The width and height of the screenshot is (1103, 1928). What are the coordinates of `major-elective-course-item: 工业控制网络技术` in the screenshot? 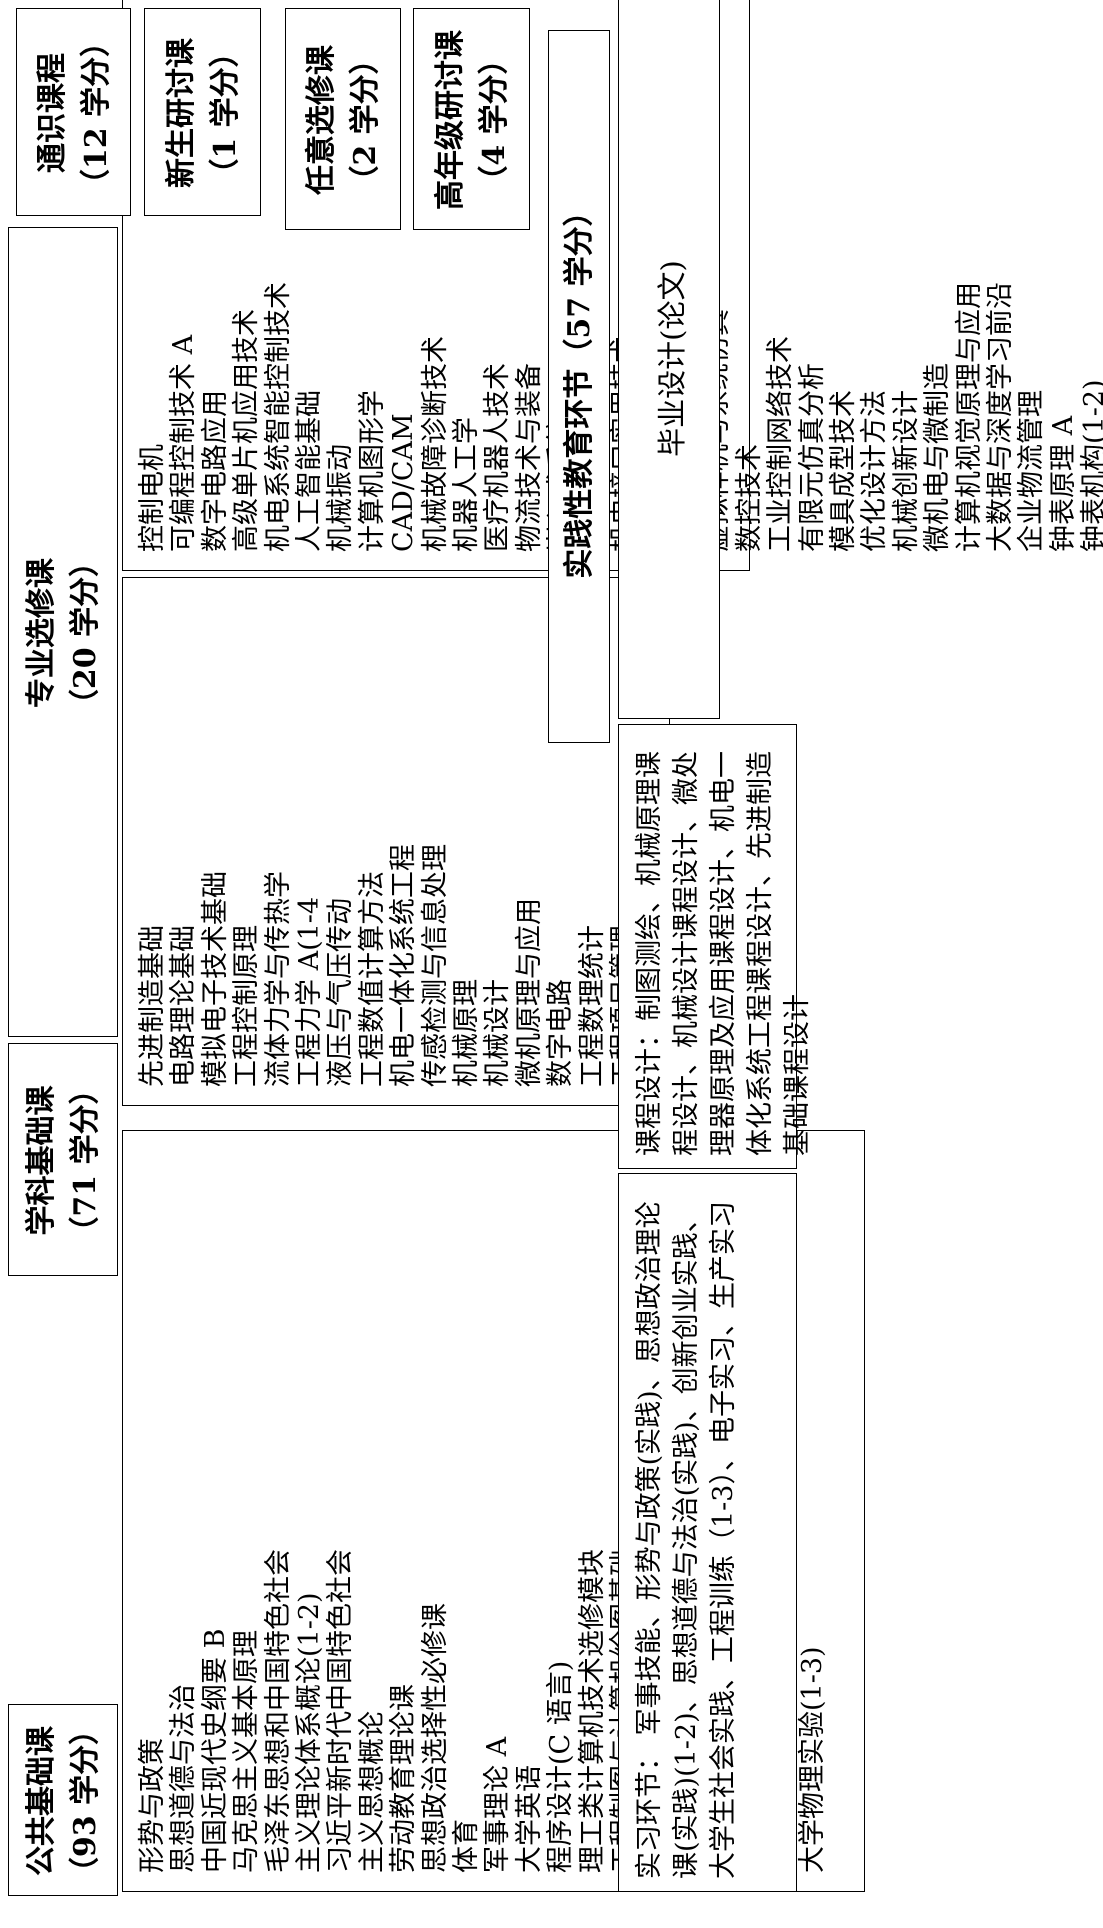 It's located at (781, 444).